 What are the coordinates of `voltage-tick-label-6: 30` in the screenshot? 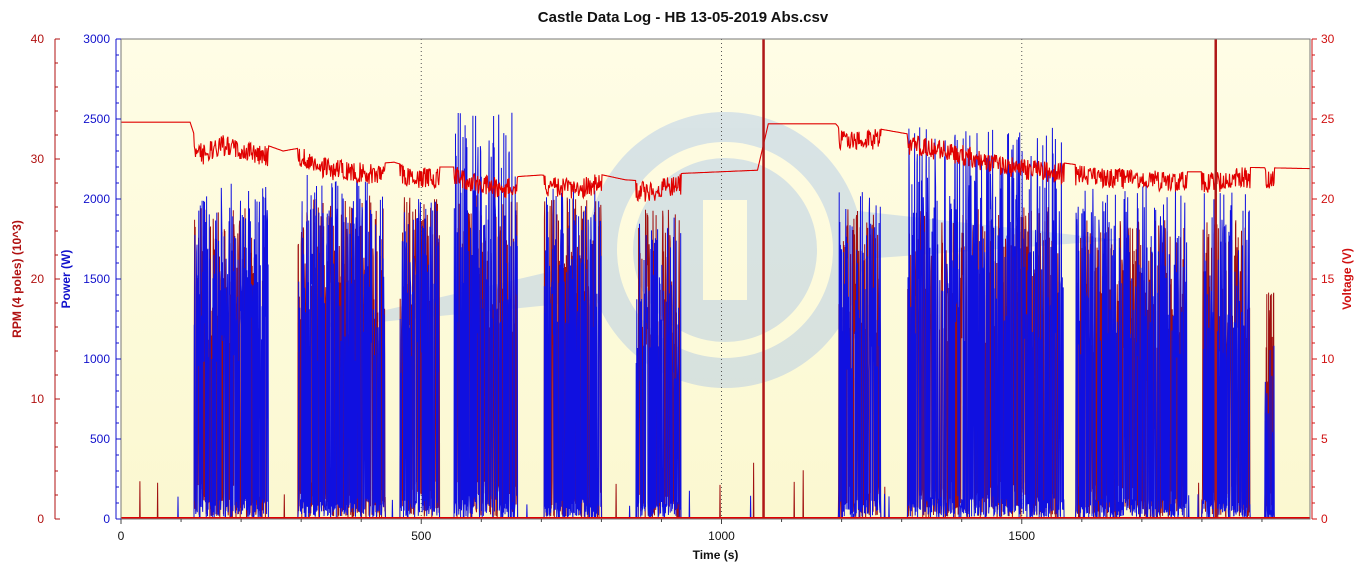 It's located at (1328, 39).